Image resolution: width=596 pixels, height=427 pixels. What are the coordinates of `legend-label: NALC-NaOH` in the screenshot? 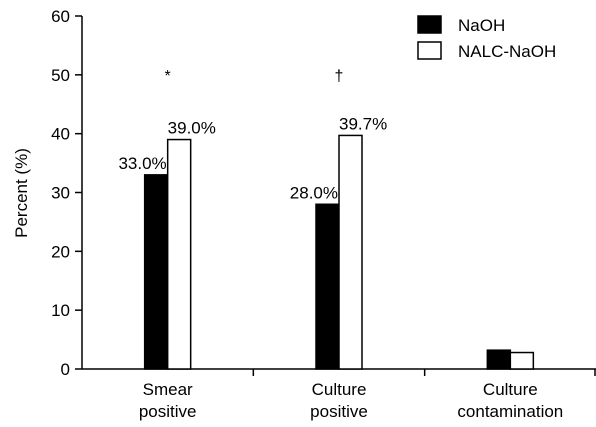 It's located at (507, 51).